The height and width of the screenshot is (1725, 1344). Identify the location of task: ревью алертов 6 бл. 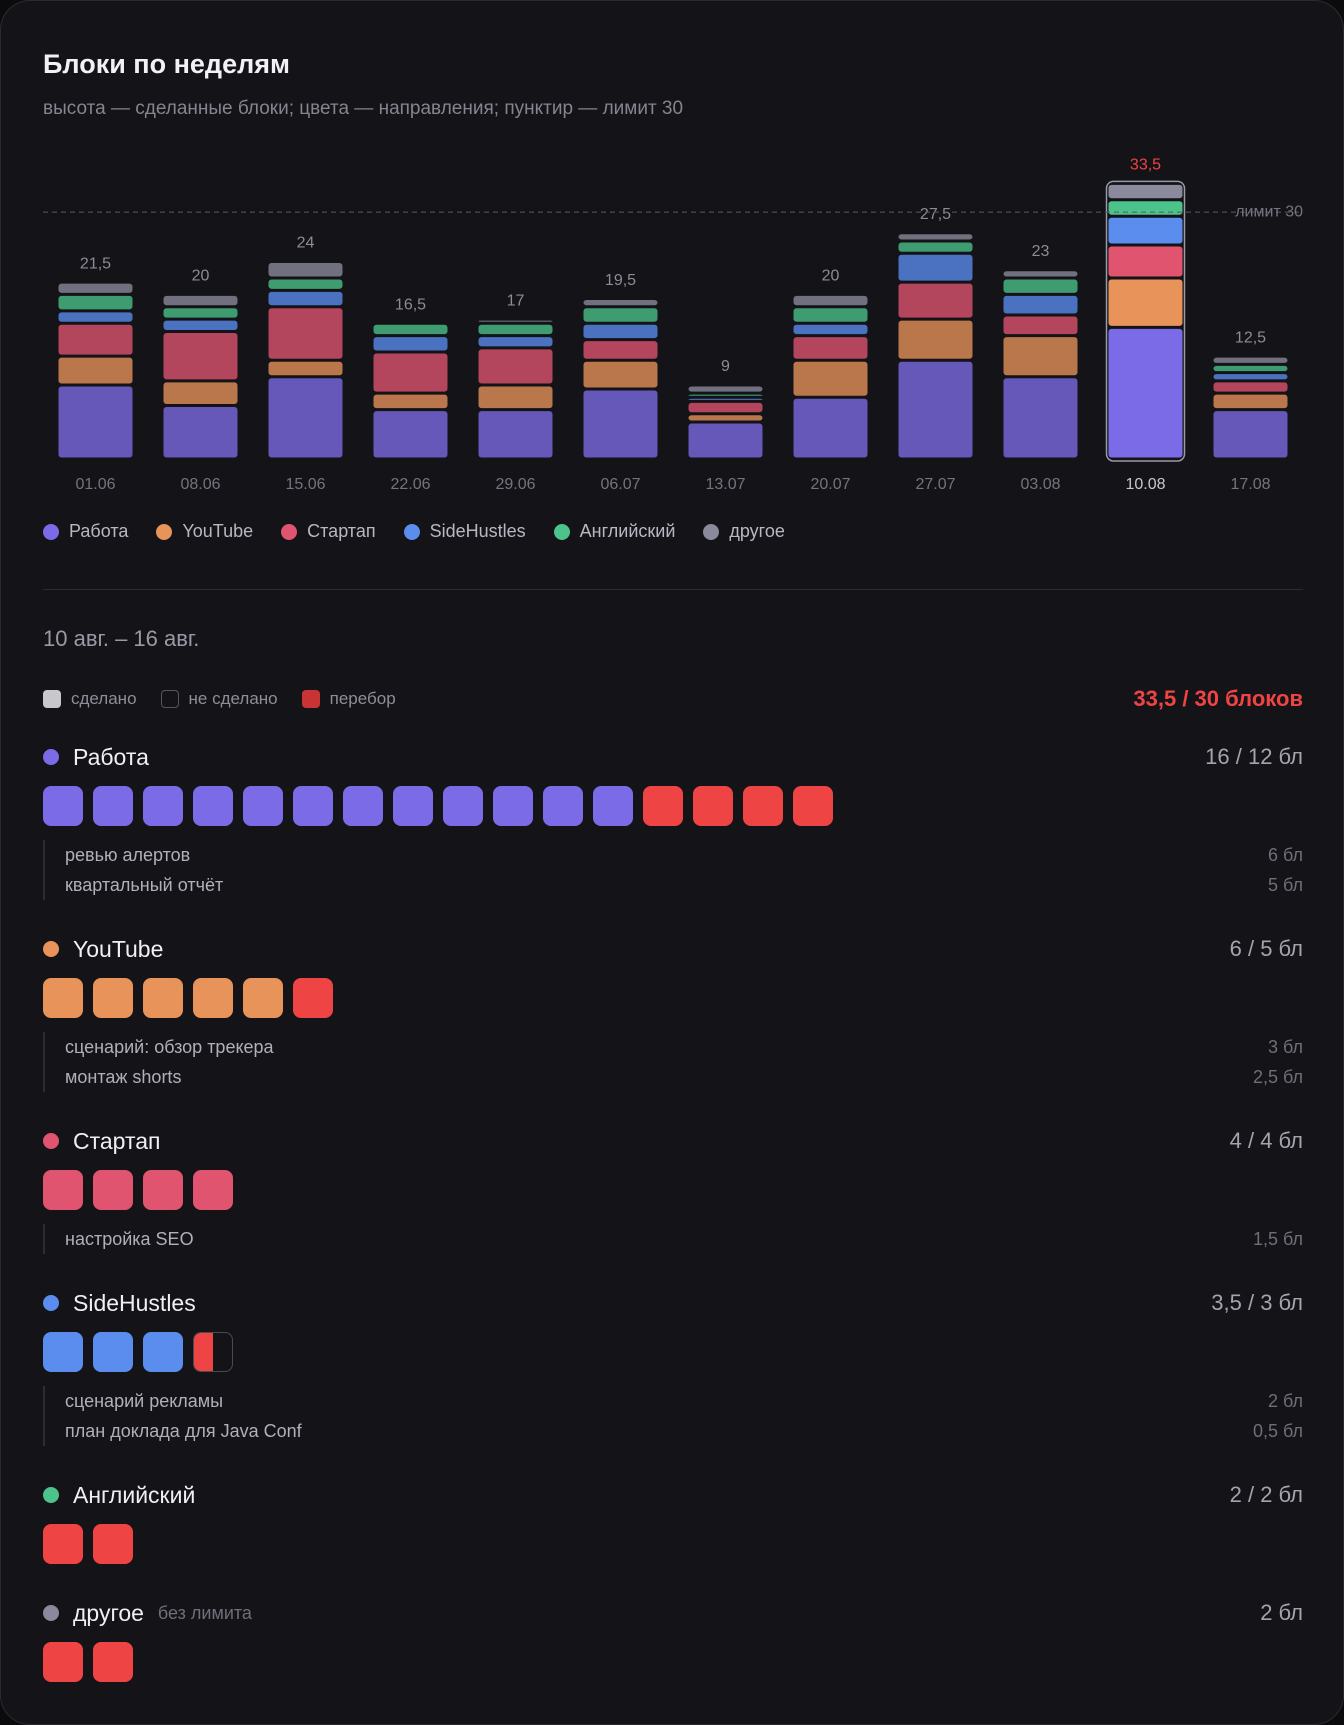
(684, 855).